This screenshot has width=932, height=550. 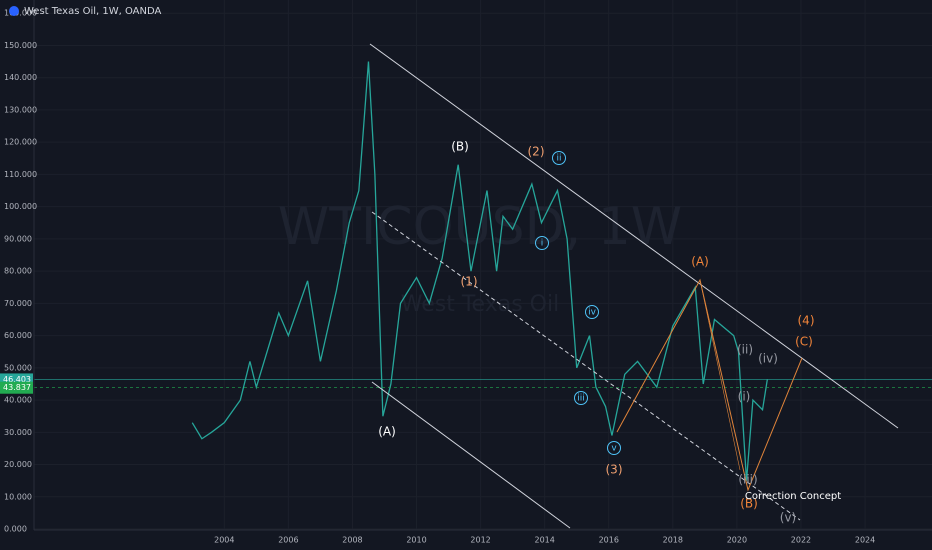 I want to click on wave-label: (1), so click(x=469, y=282).